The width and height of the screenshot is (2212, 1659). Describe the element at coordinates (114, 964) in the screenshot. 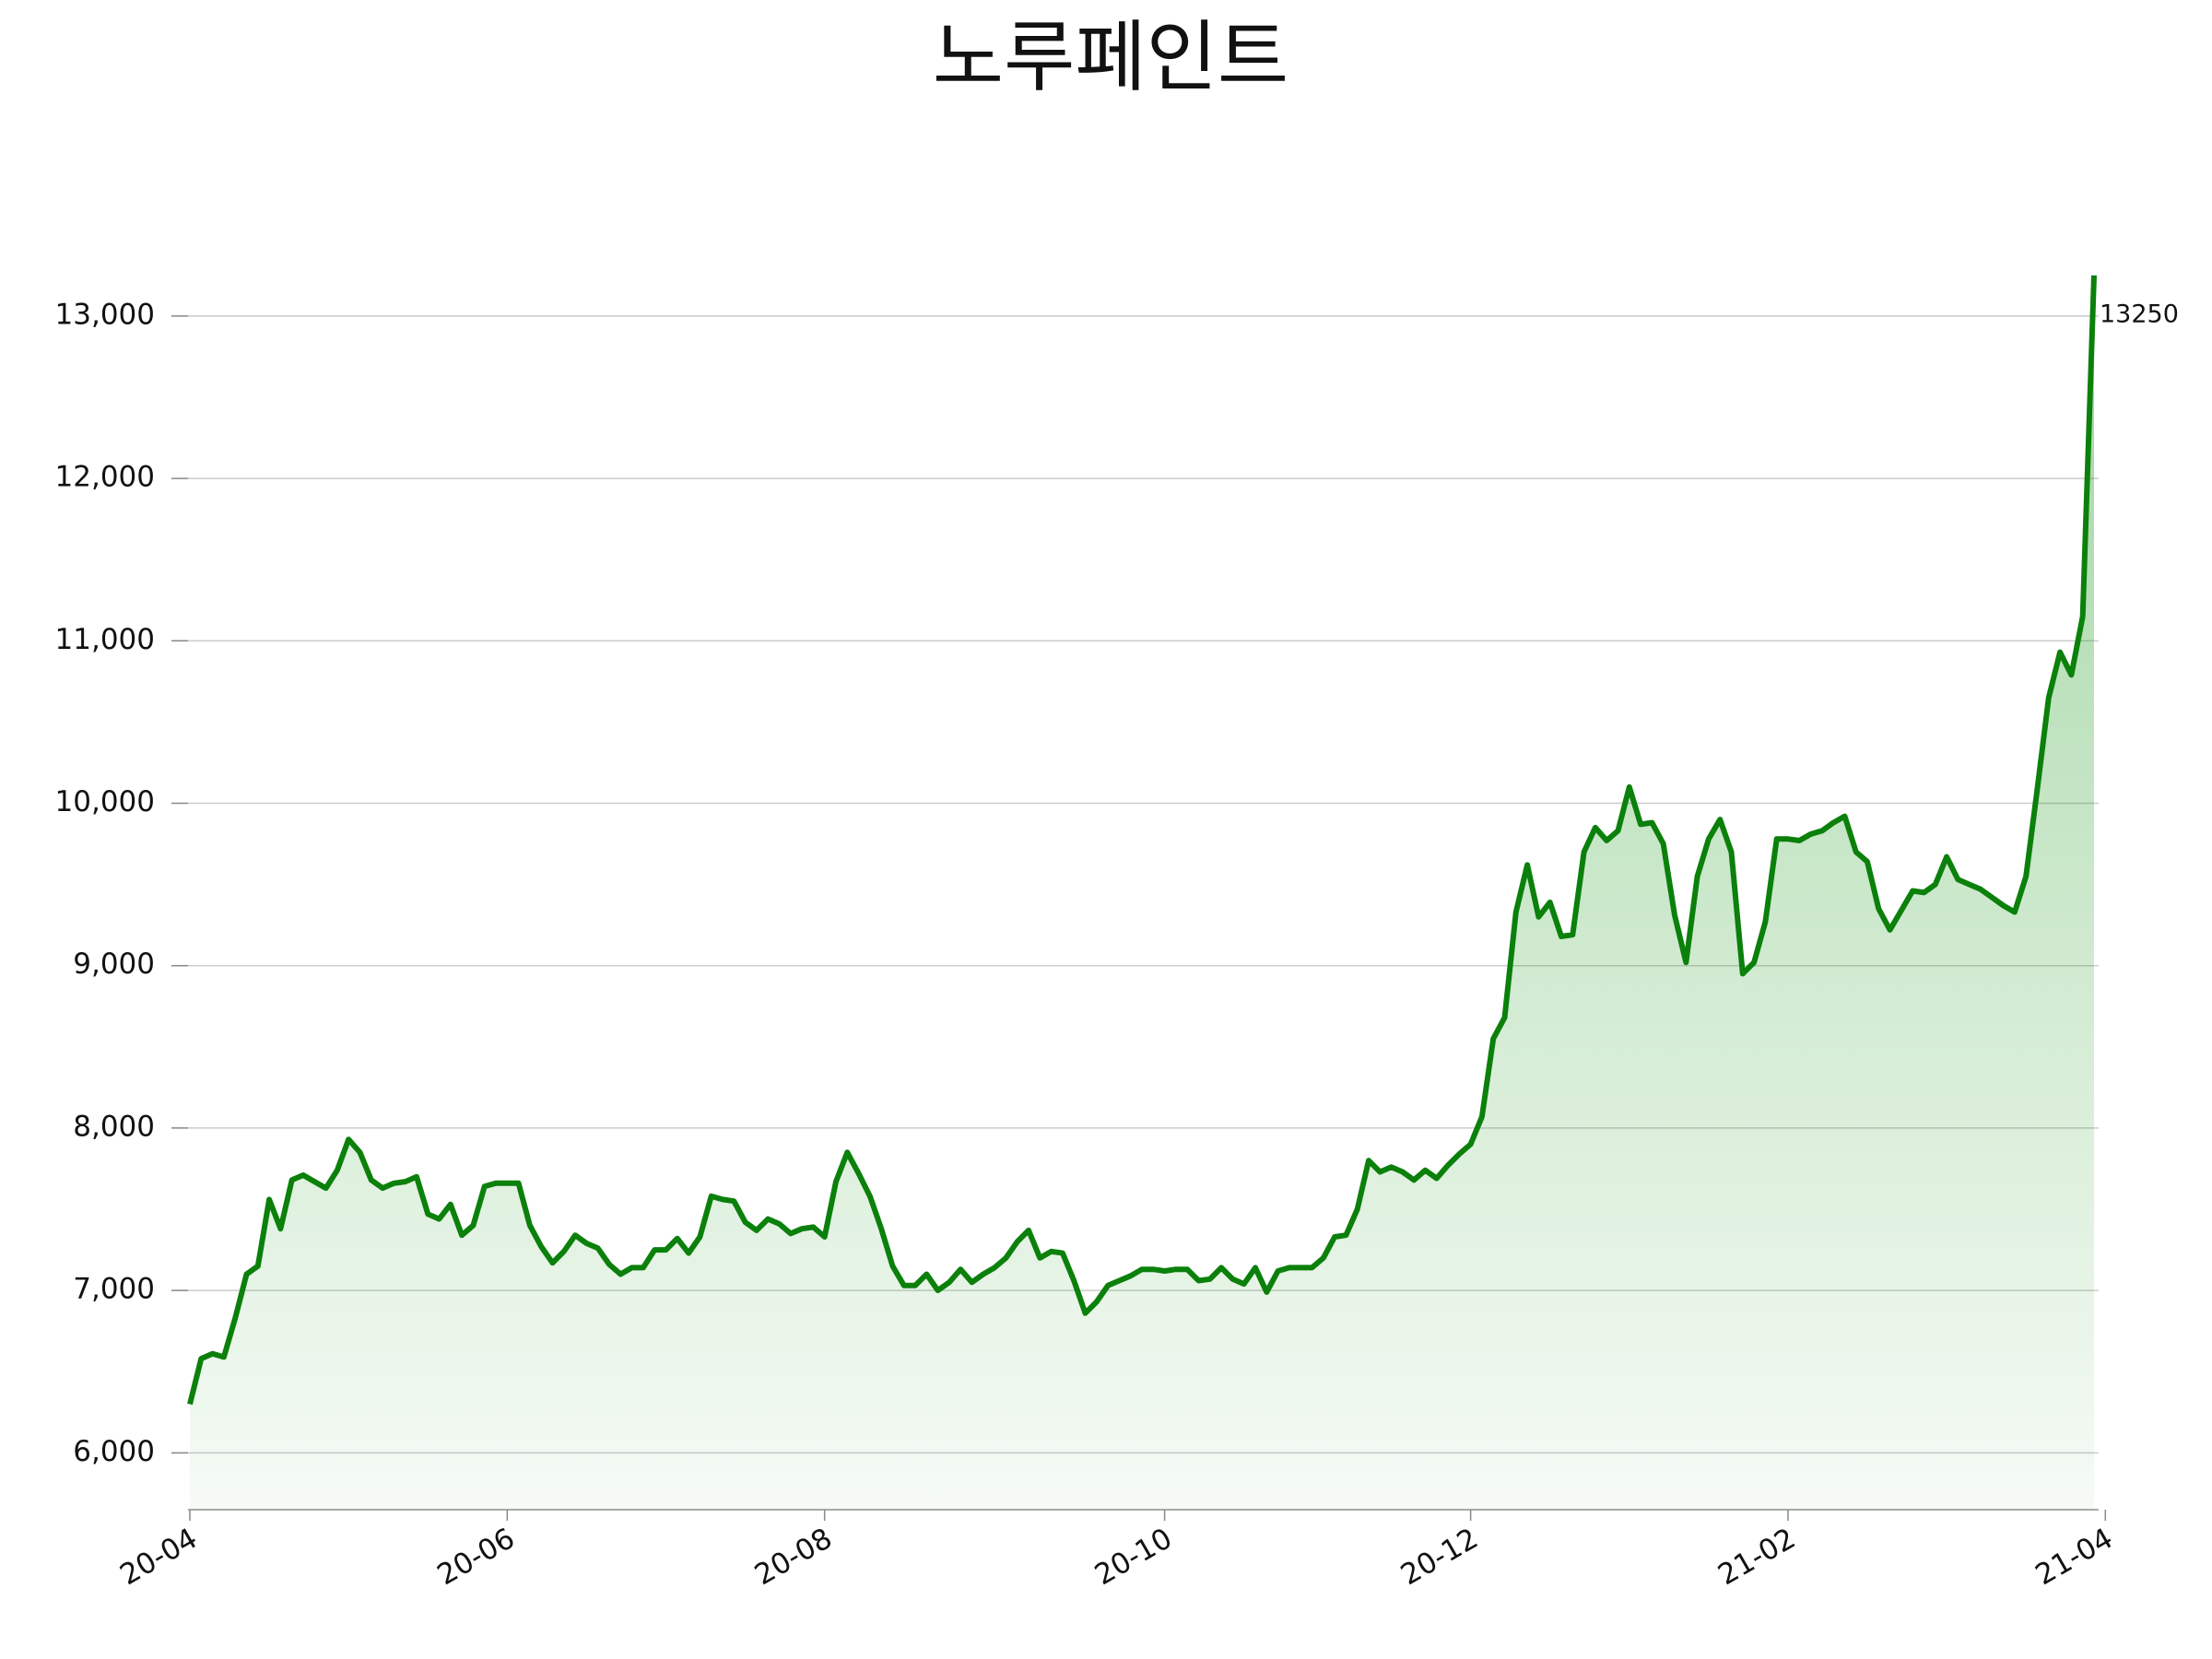

I see `y-tick-label: 9,000` at that location.